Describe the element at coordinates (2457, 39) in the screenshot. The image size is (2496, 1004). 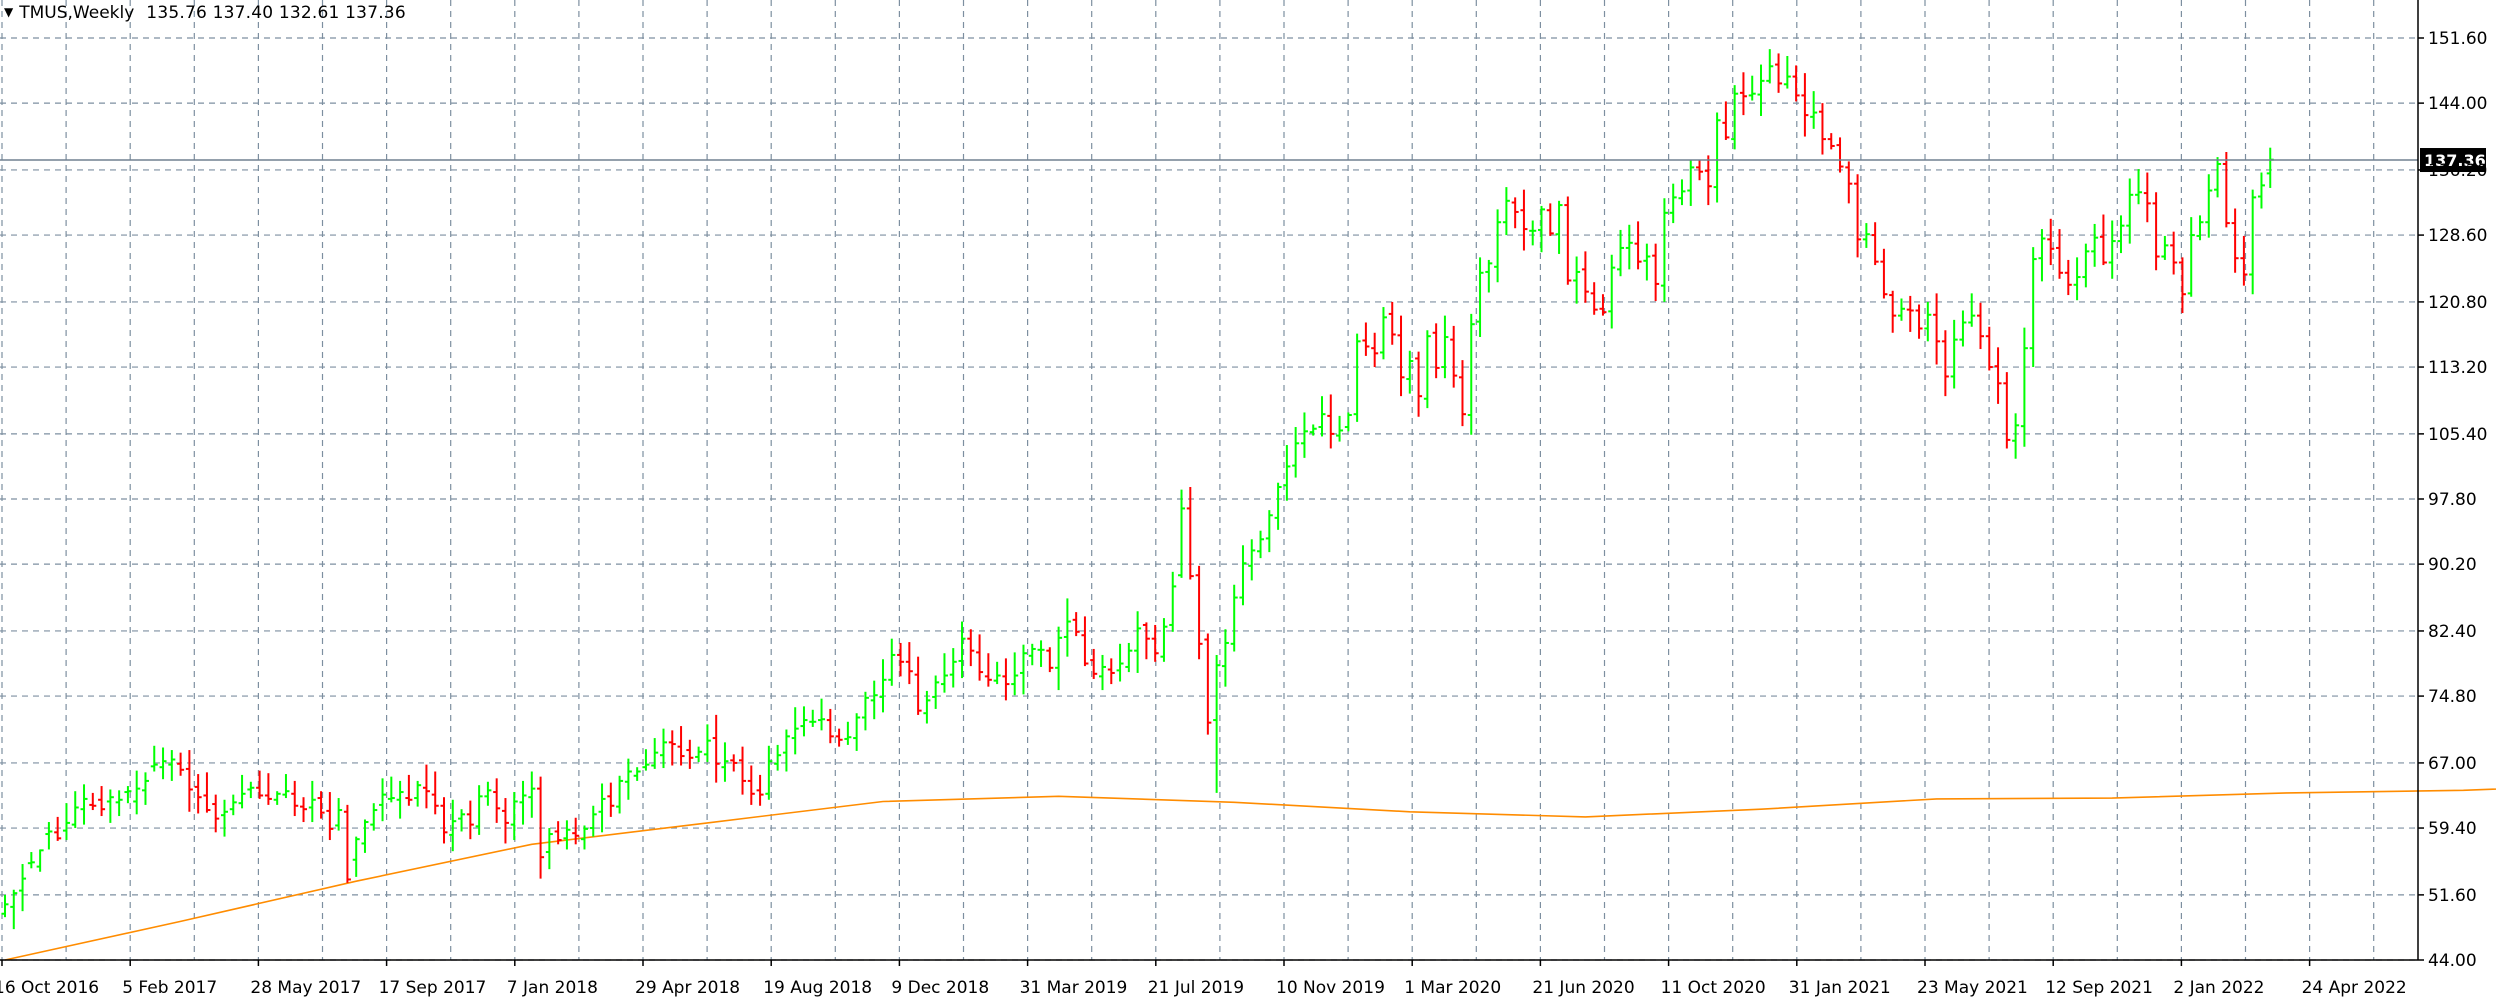
I see `y-tick-label: 151.60` at that location.